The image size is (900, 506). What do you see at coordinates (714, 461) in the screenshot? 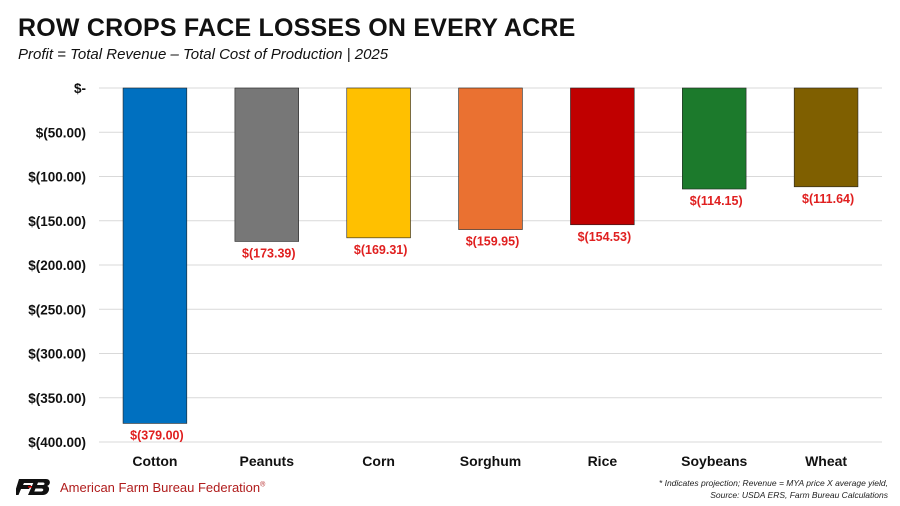
I see `x-tick-label: Soybeans` at bounding box center [714, 461].